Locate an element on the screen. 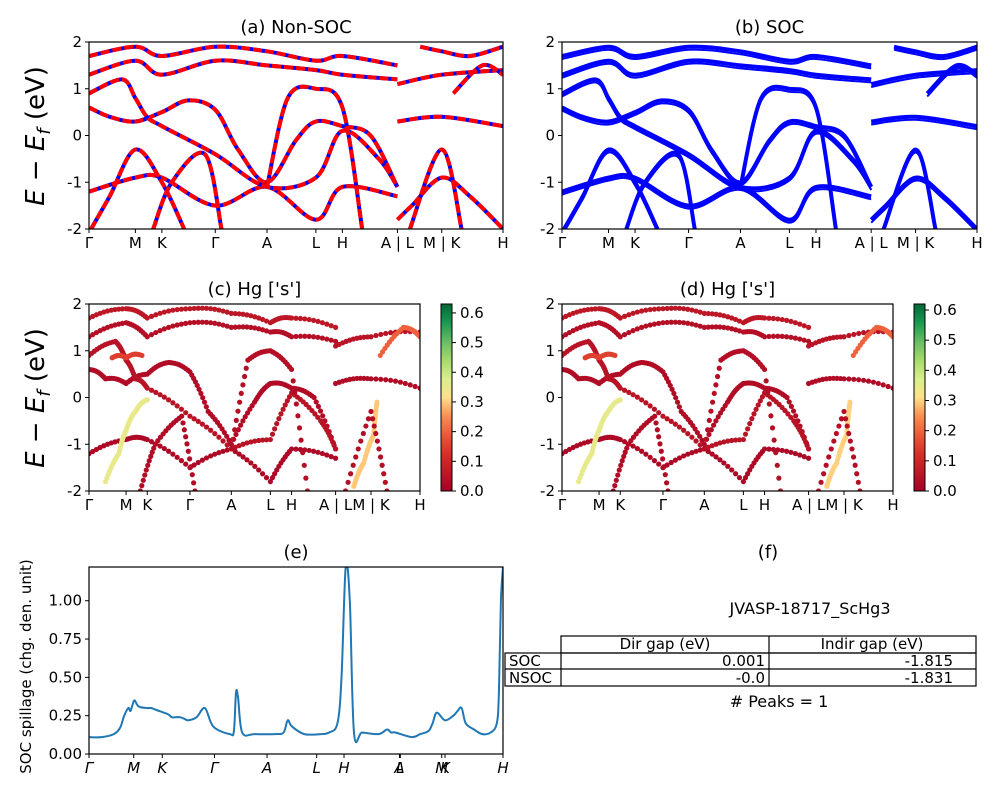 The height and width of the screenshot is (804, 1000). y-tick-label: 0 is located at coordinates (550, 136).